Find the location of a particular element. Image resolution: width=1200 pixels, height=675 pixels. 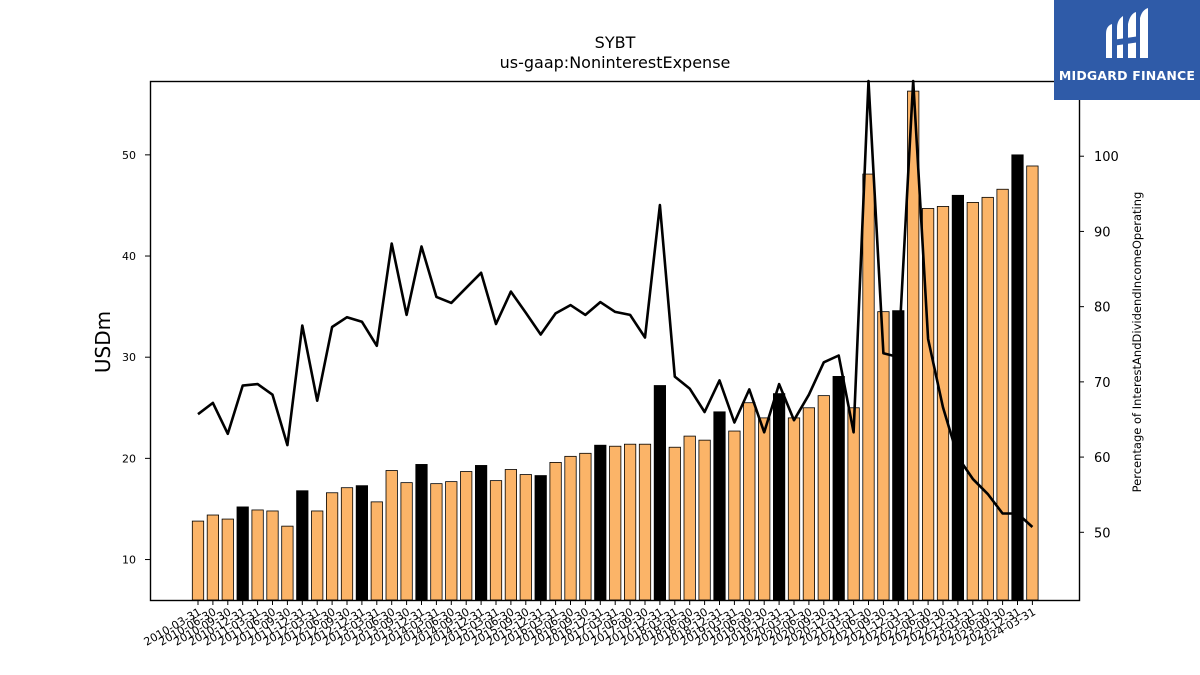

left-axis: 10 20 30 40 50 is located at coordinates (136, 358).